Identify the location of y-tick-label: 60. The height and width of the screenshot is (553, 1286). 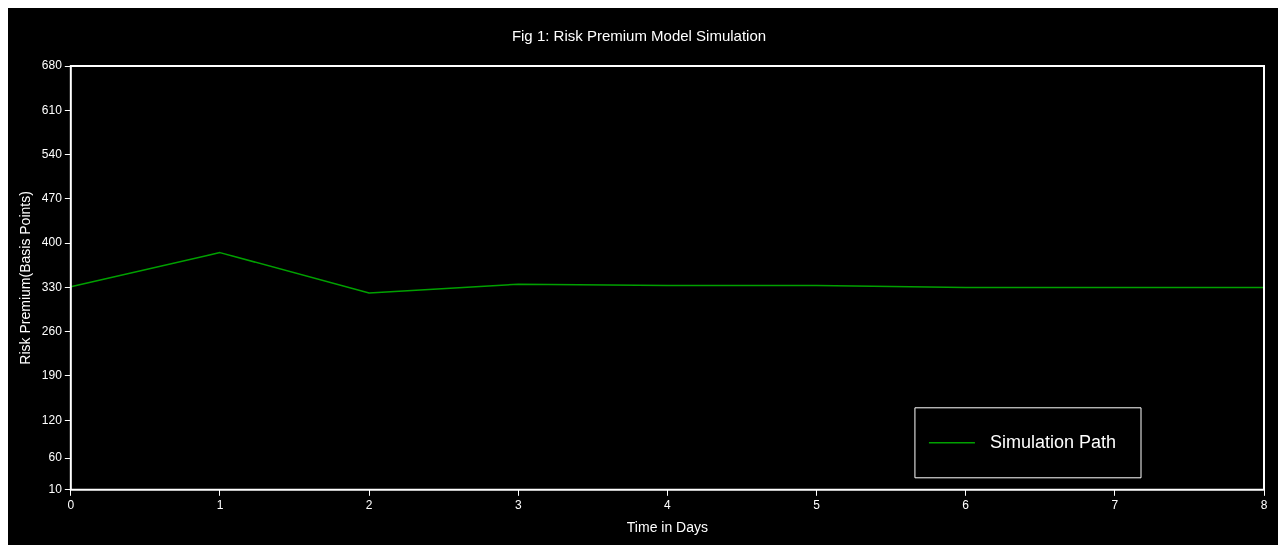
(55, 457).